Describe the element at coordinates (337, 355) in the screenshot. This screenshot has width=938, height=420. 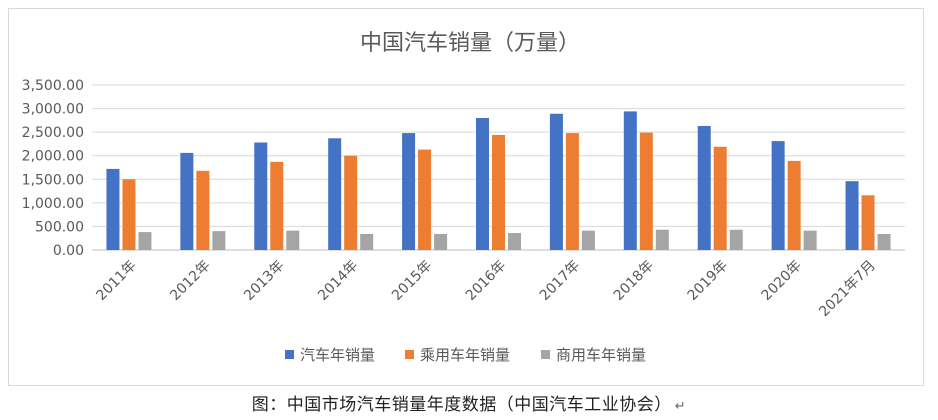
I see `legend-label: 汽车年销量` at that location.